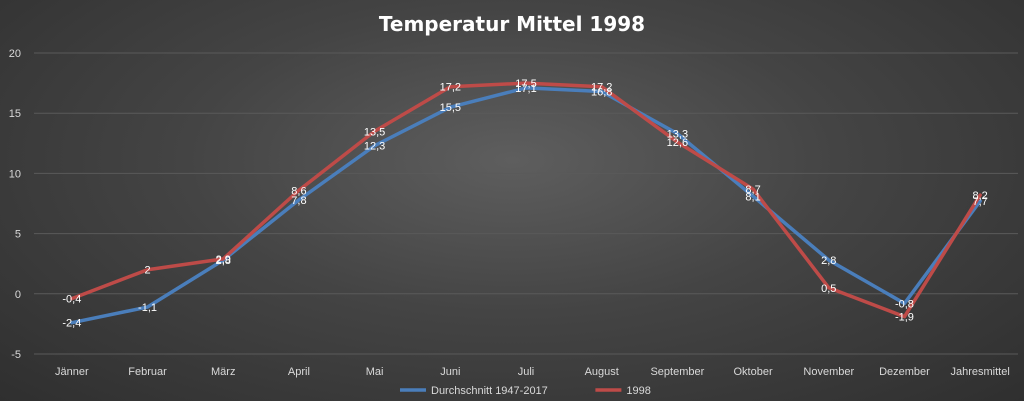  Describe the element at coordinates (638, 391) in the screenshot. I see `legend-entry: 1998` at that location.